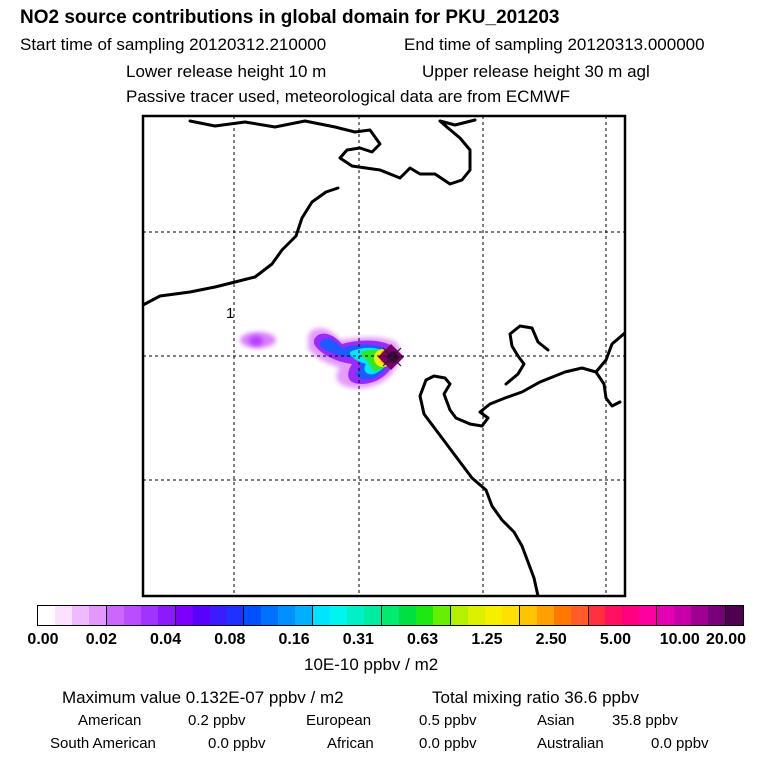 This screenshot has height=768, width=768. What do you see at coordinates (241, 246) in the screenshot?
I see `coastline-west` at bounding box center [241, 246].